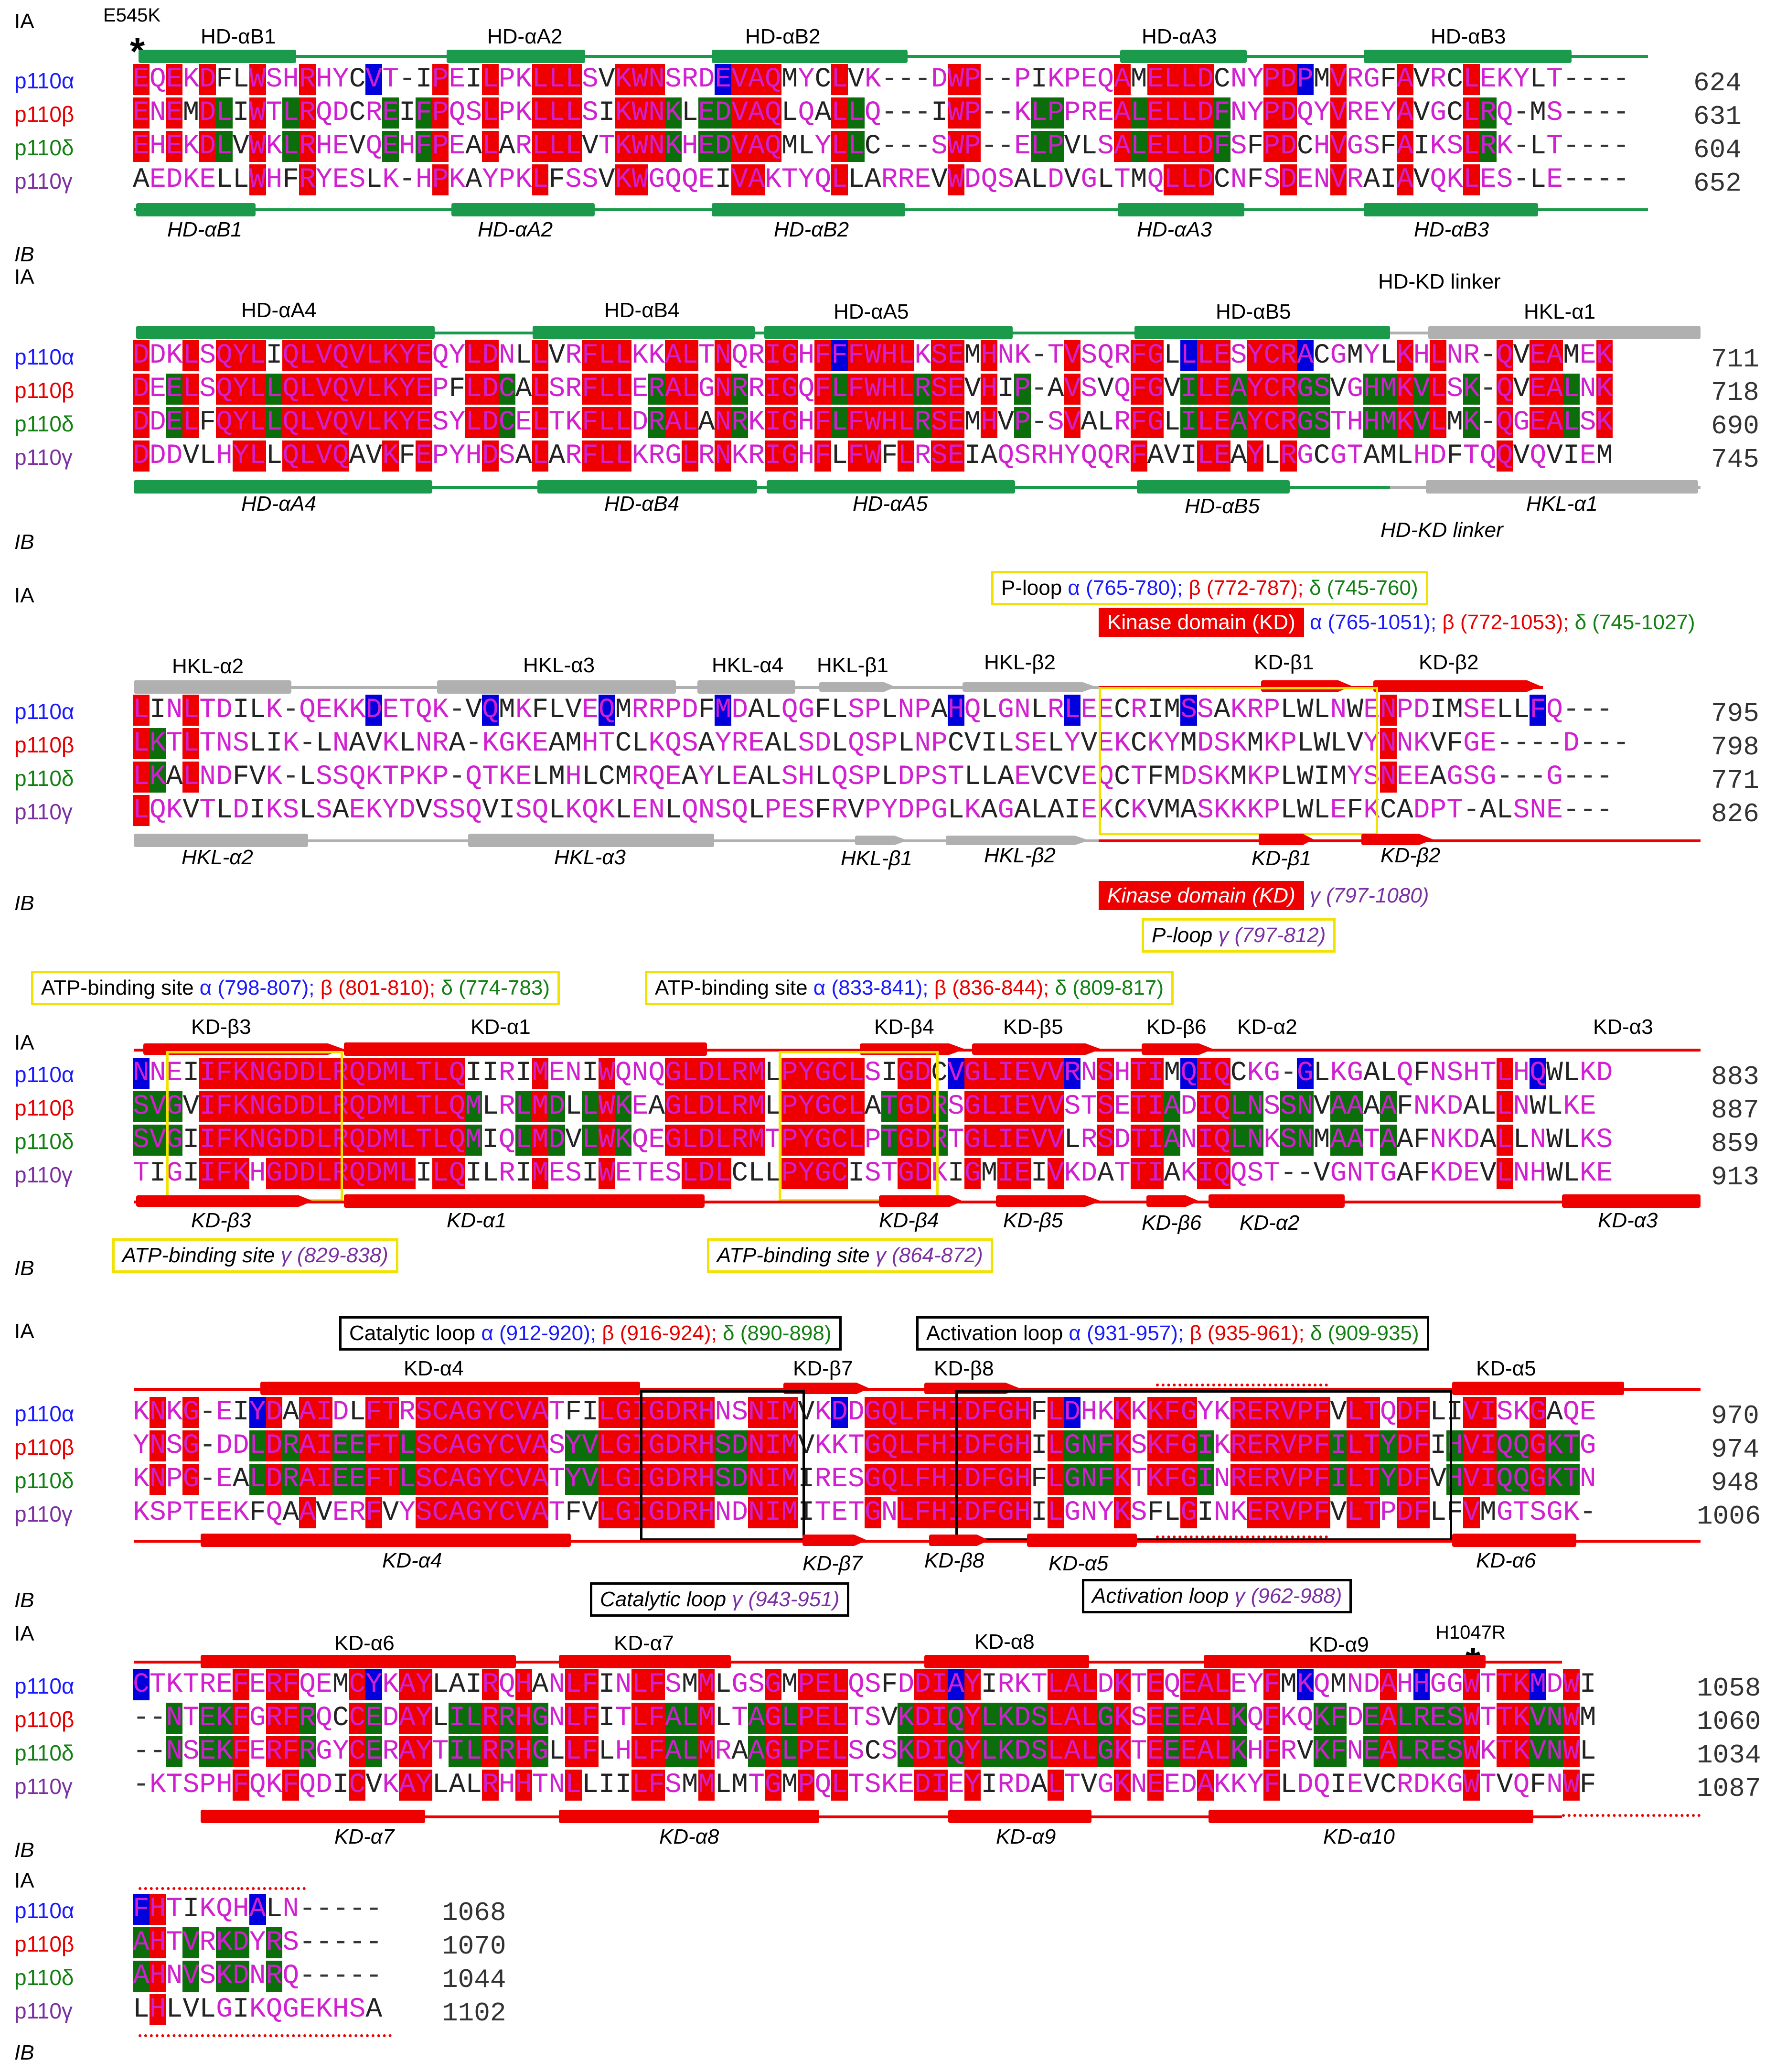  What do you see at coordinates (1735, 713) in the screenshot?
I see `end-position-p110a: 795` at bounding box center [1735, 713].